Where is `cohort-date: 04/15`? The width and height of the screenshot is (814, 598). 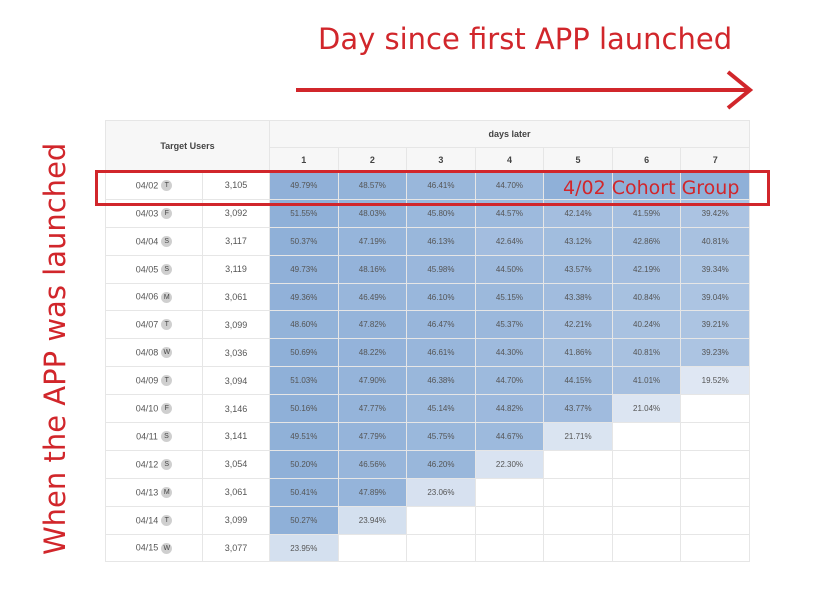
cohort-date: 04/15 is located at coordinates (147, 548).